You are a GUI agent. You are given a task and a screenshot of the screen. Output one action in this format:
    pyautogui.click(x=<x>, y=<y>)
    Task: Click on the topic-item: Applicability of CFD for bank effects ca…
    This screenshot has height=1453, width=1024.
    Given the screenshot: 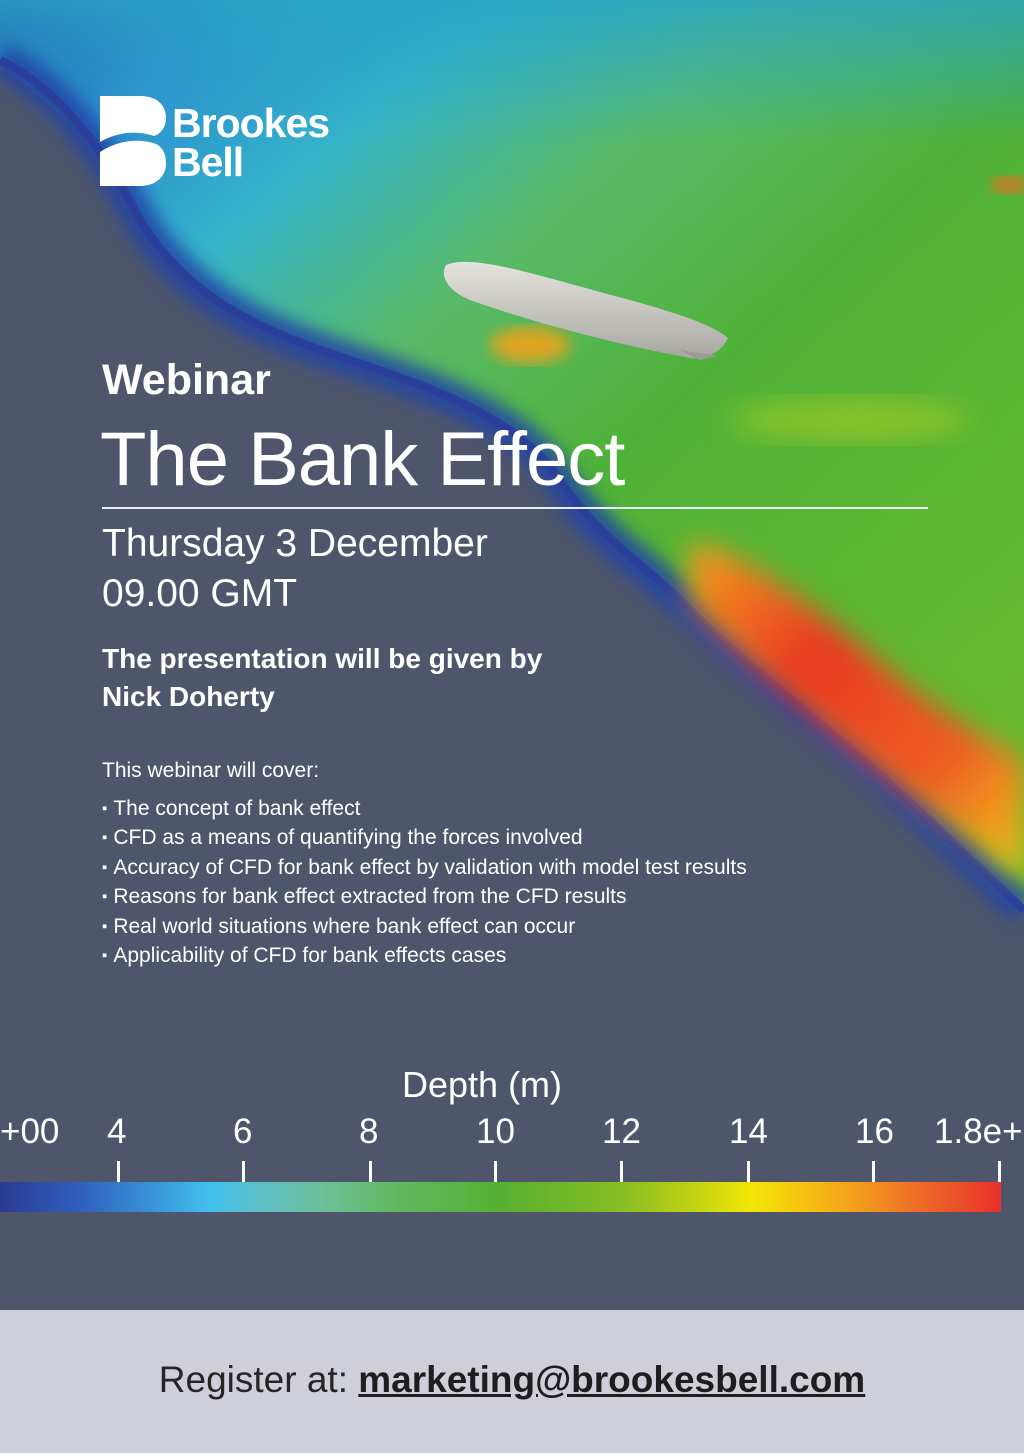 What is the action you would take?
    pyautogui.click(x=424, y=955)
    